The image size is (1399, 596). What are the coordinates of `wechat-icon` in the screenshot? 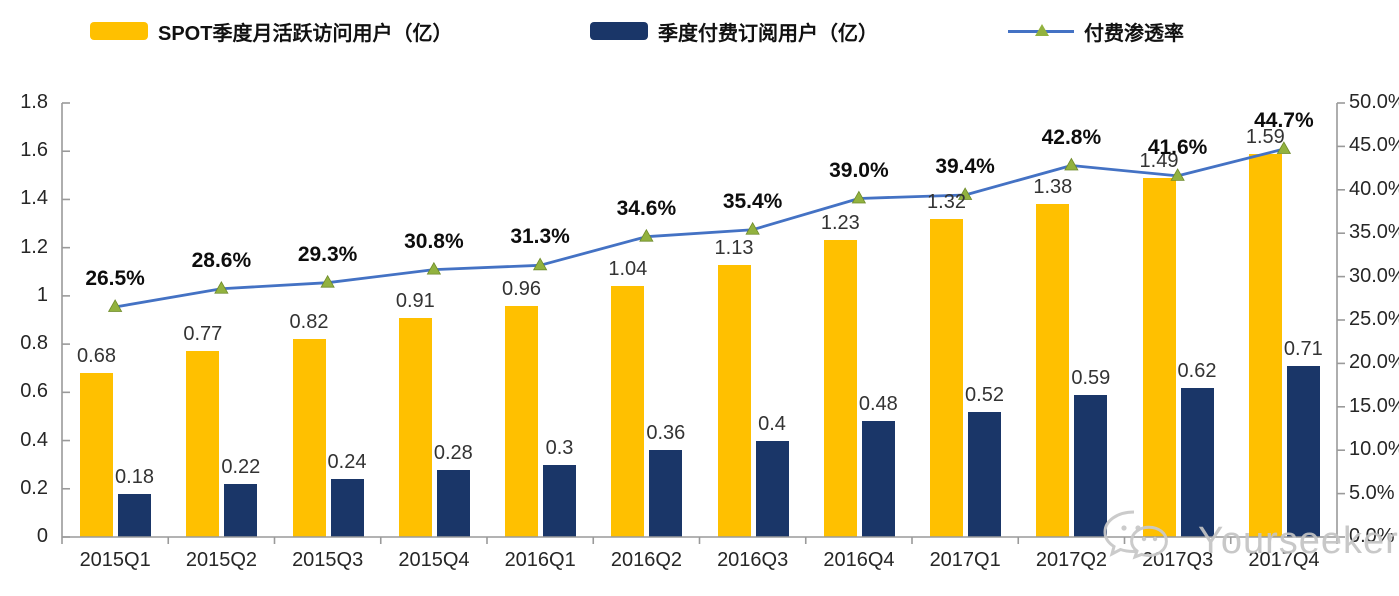 It's located at (1135, 535).